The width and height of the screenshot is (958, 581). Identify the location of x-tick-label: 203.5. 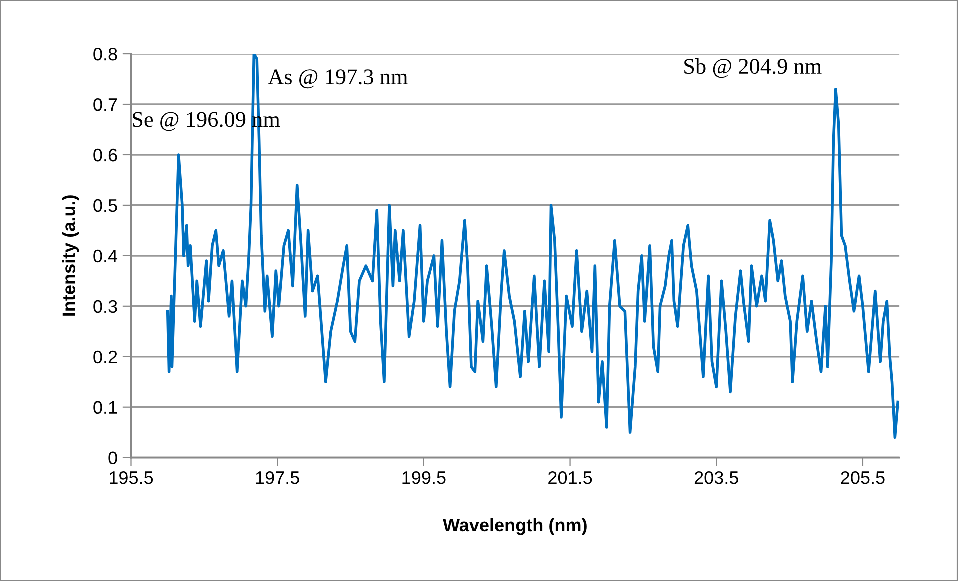
(716, 478).